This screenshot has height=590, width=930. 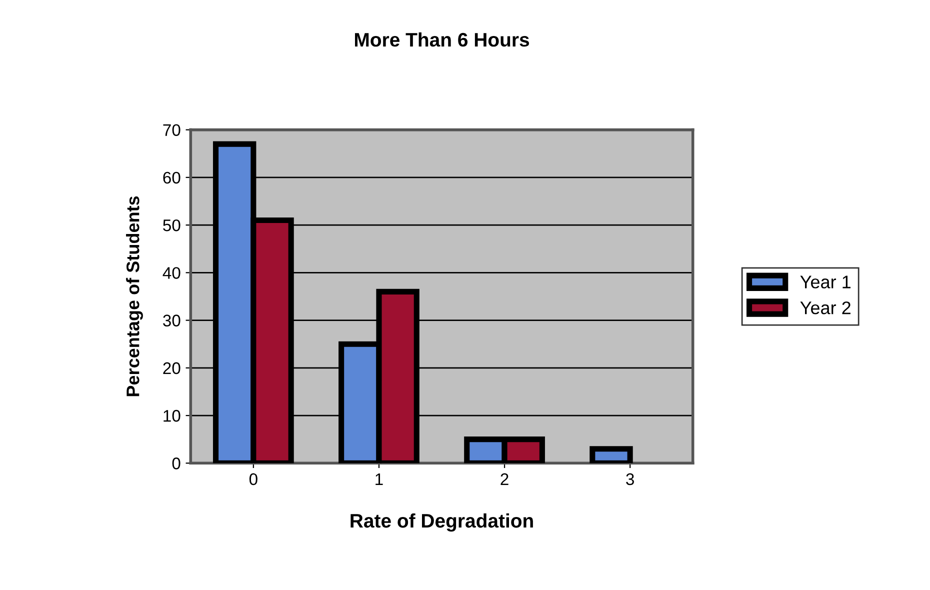 I want to click on y-tick-label: 0, so click(x=176, y=464).